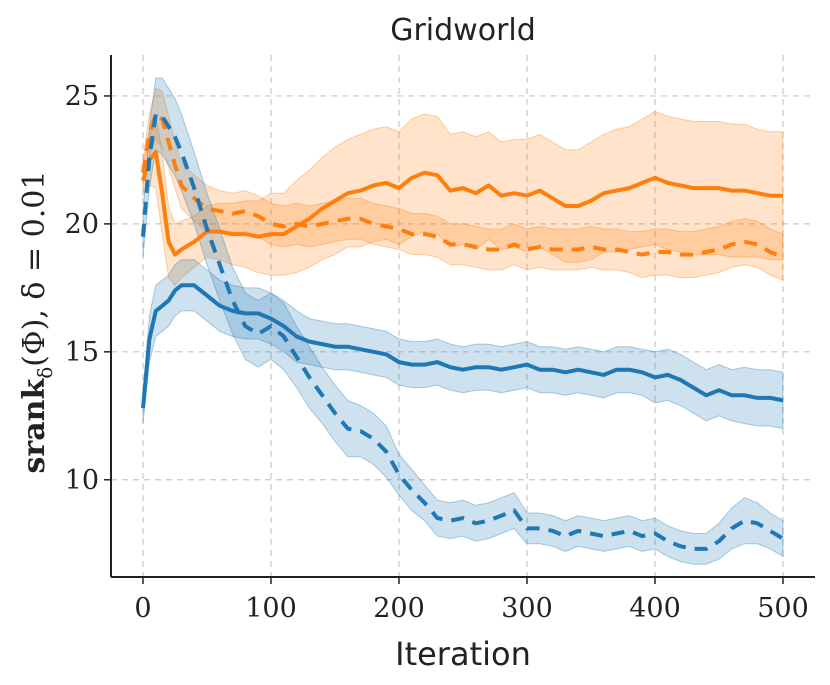 This screenshot has width=830, height=685. What do you see at coordinates (34, 426) in the screenshot?
I see `y-axis-label-main: srank` at bounding box center [34, 426].